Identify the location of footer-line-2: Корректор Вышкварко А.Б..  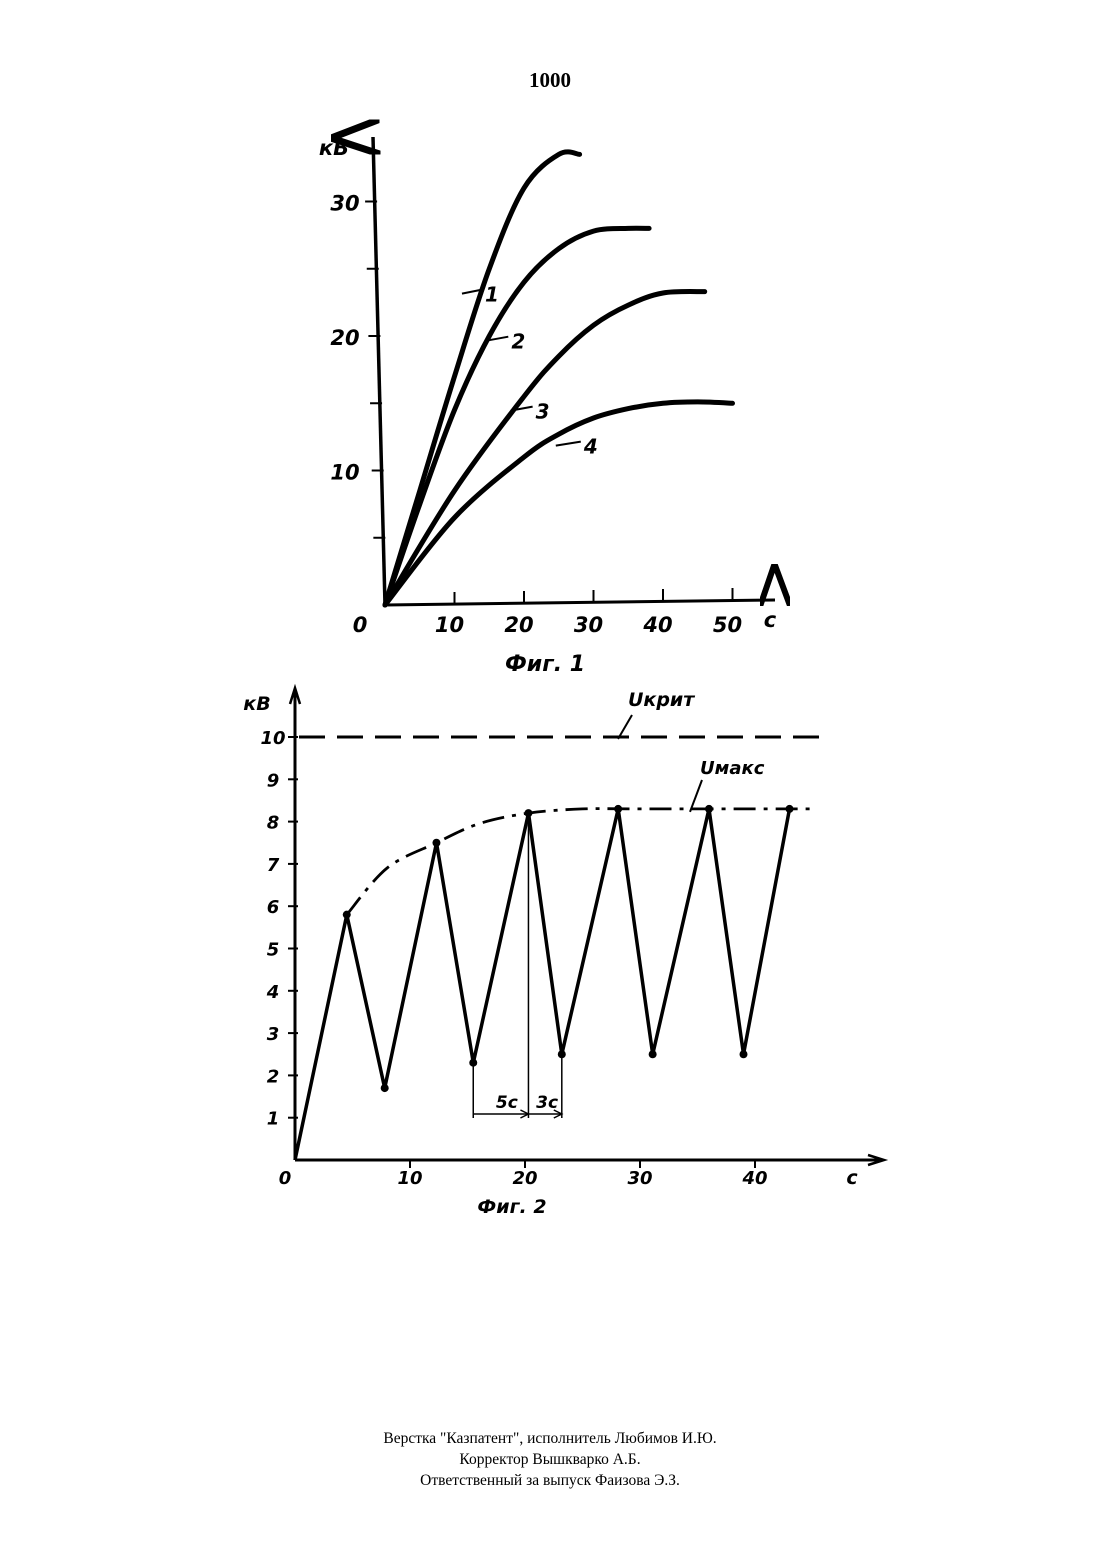
(550, 1459).